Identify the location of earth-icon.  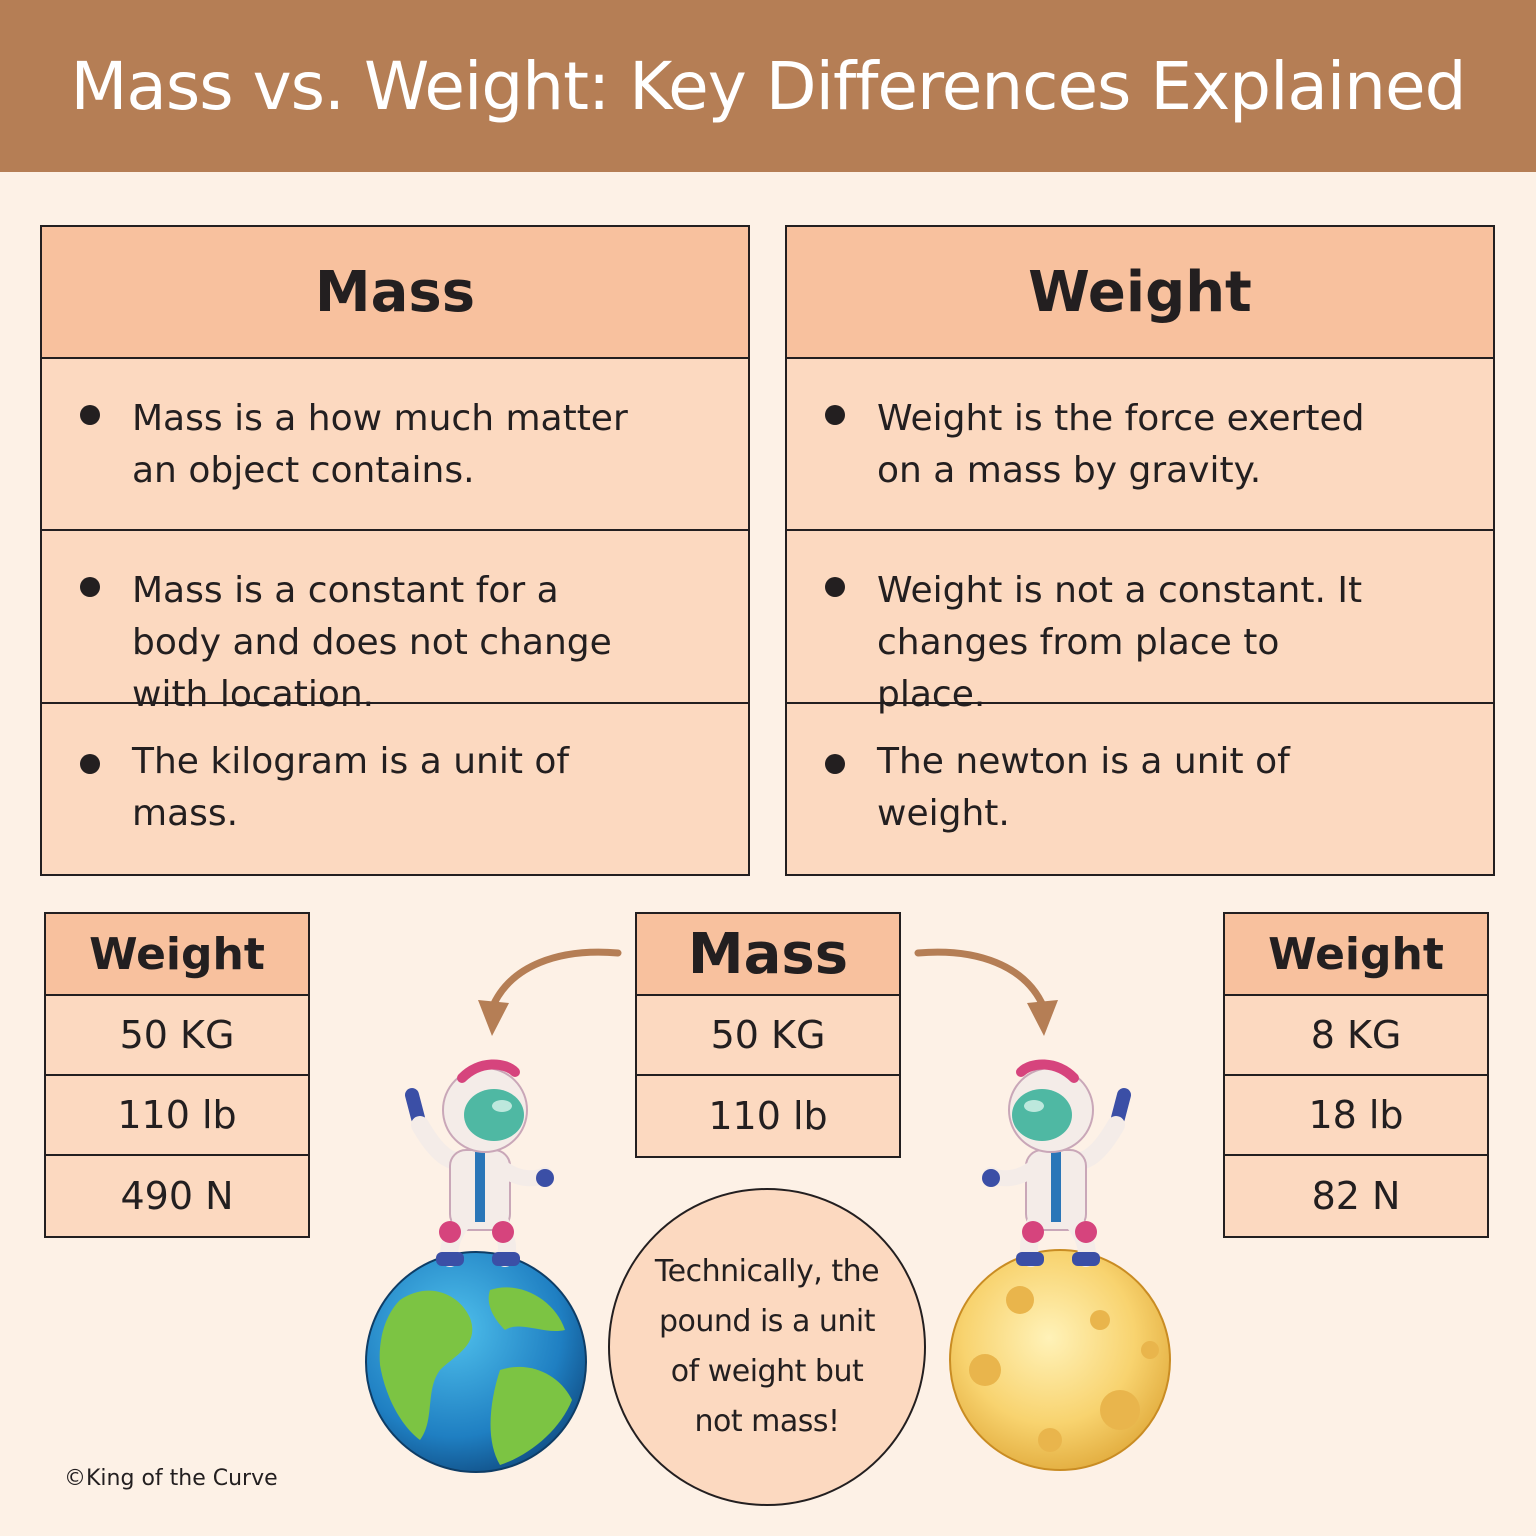
(476, 1362).